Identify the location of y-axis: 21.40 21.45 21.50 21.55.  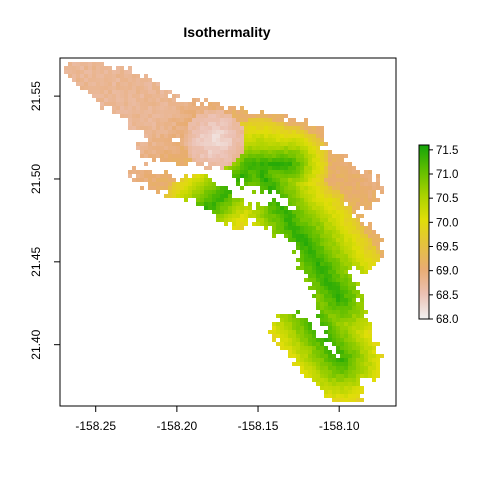
(44, 220).